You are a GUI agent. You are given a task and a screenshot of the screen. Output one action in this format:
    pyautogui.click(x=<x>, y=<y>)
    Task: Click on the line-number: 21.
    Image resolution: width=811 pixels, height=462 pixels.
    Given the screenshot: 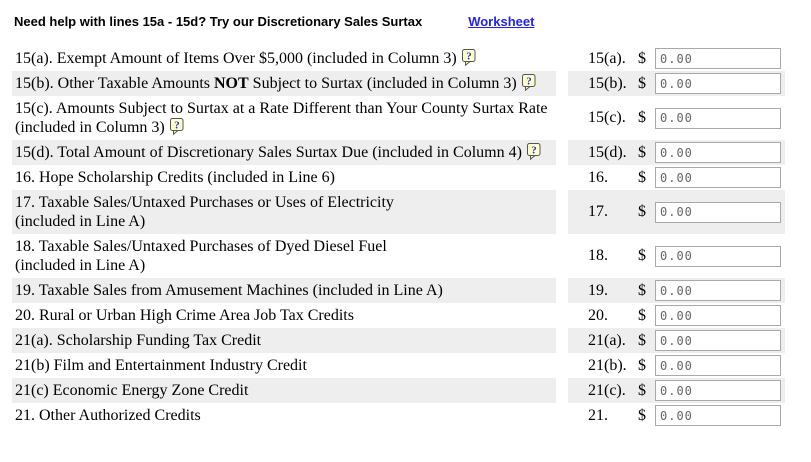 What is the action you would take?
    pyautogui.click(x=598, y=415)
    